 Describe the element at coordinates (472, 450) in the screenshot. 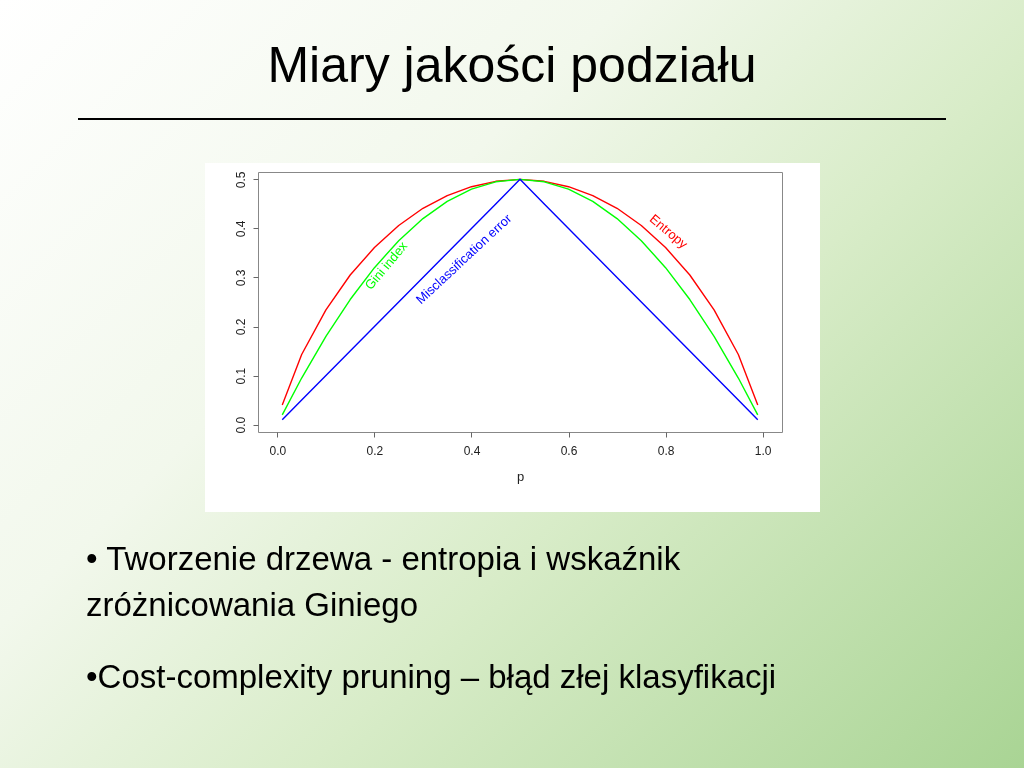

I see `x-tick-label: 0.4` at that location.